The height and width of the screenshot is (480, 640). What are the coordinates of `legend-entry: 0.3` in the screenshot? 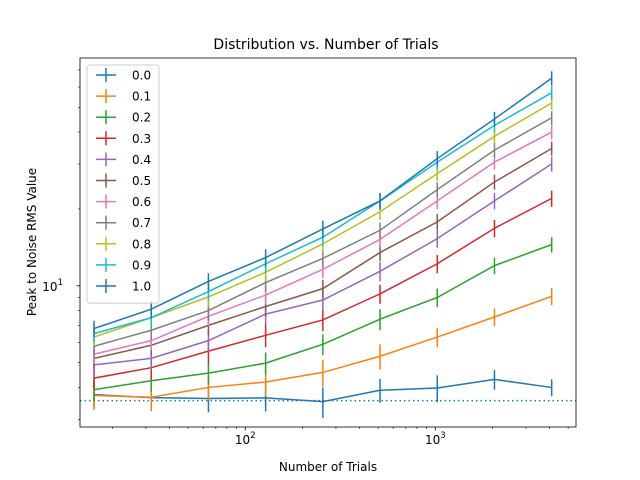 It's located at (123, 138).